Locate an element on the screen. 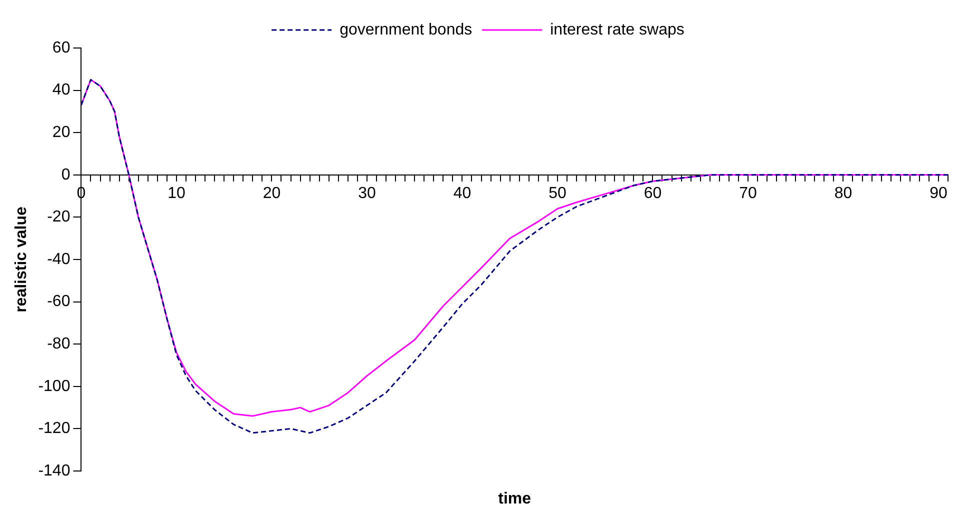 This screenshot has height=519, width=960. x-tick-label: 50 is located at coordinates (557, 193).